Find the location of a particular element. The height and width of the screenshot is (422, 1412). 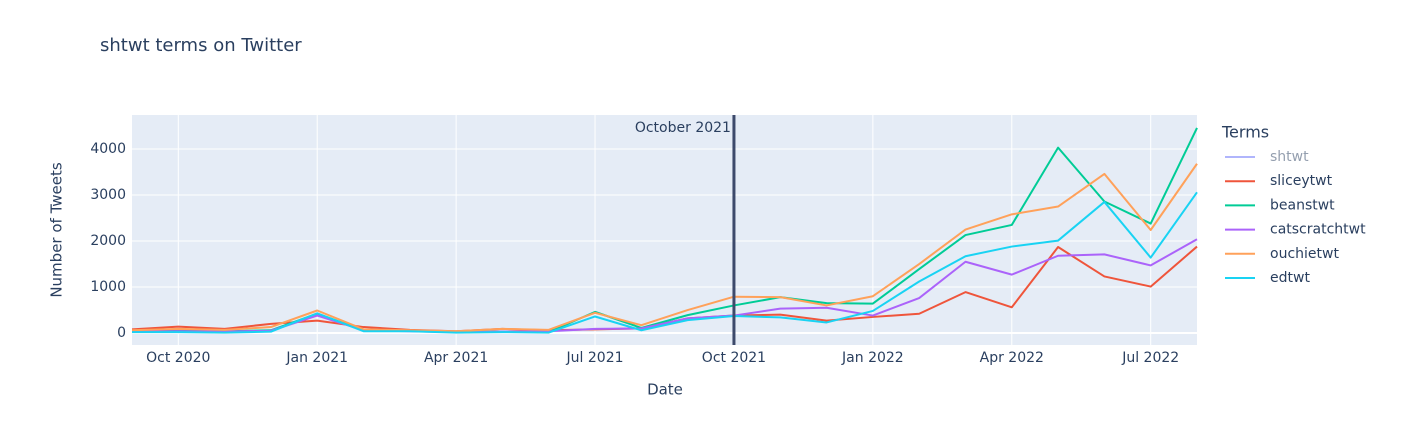

legend-label: edtwt is located at coordinates (1290, 278).